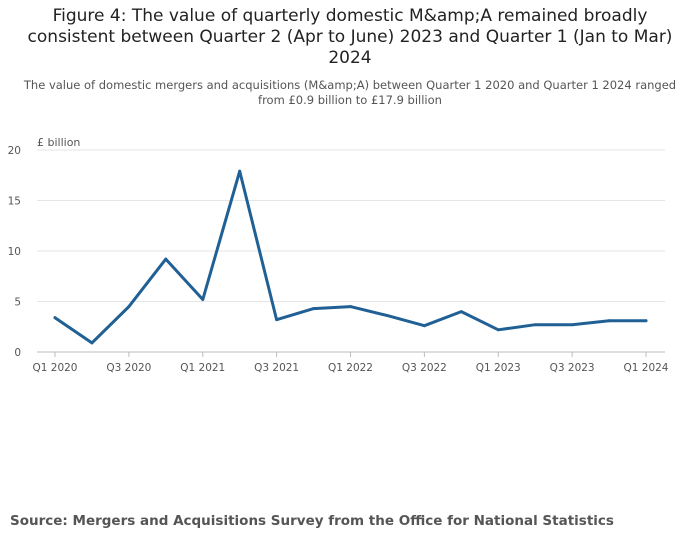 This screenshot has height=549, width=700. Describe the element at coordinates (350, 368) in the screenshot. I see `x-tick-label: Q1 2022` at that location.